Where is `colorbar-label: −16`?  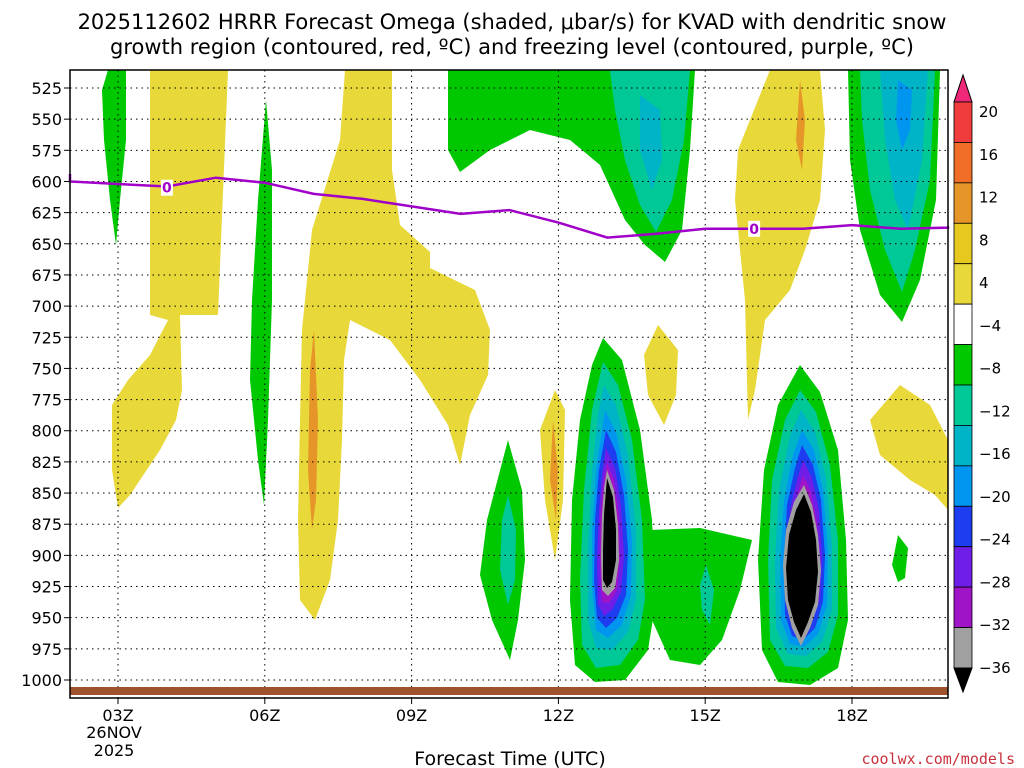 colorbar-label: −16 is located at coordinates (995, 454).